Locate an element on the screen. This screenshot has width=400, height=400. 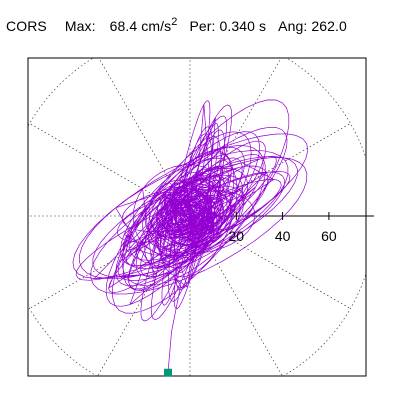
max-unit: cm/s2 is located at coordinates (159, 25).